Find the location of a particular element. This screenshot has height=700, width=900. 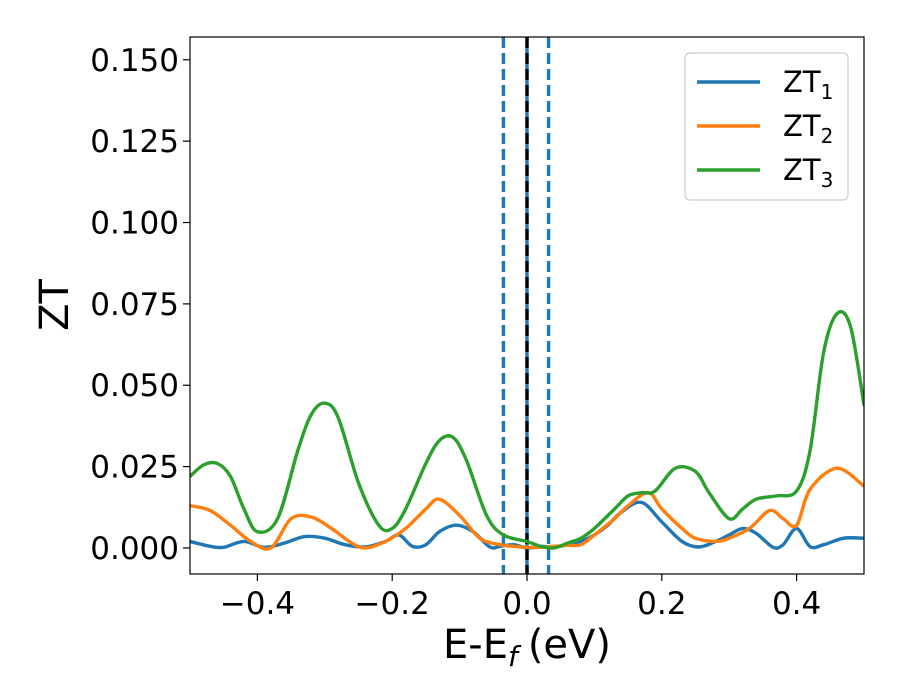

x-tick-label: −0.2 is located at coordinates (392, 604).